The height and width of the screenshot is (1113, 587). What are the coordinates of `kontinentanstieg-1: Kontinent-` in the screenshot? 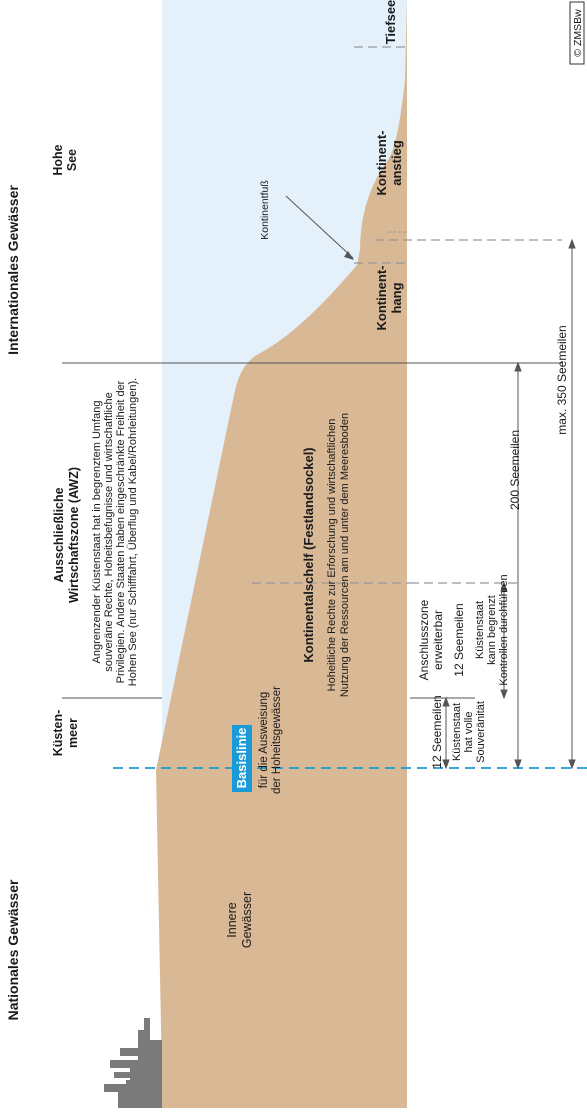 It's located at (381, 163).